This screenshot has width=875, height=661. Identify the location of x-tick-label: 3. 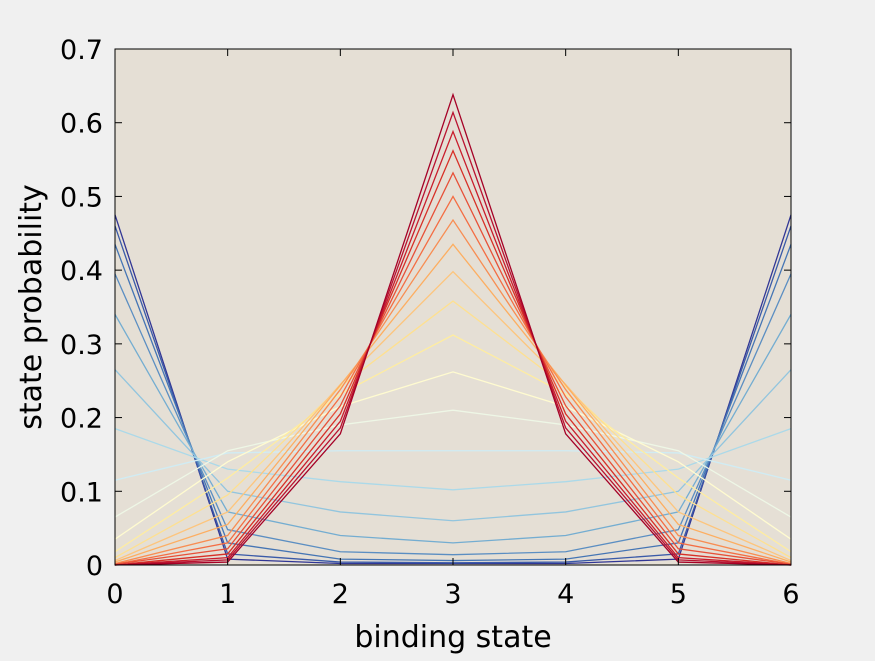
(452, 594).